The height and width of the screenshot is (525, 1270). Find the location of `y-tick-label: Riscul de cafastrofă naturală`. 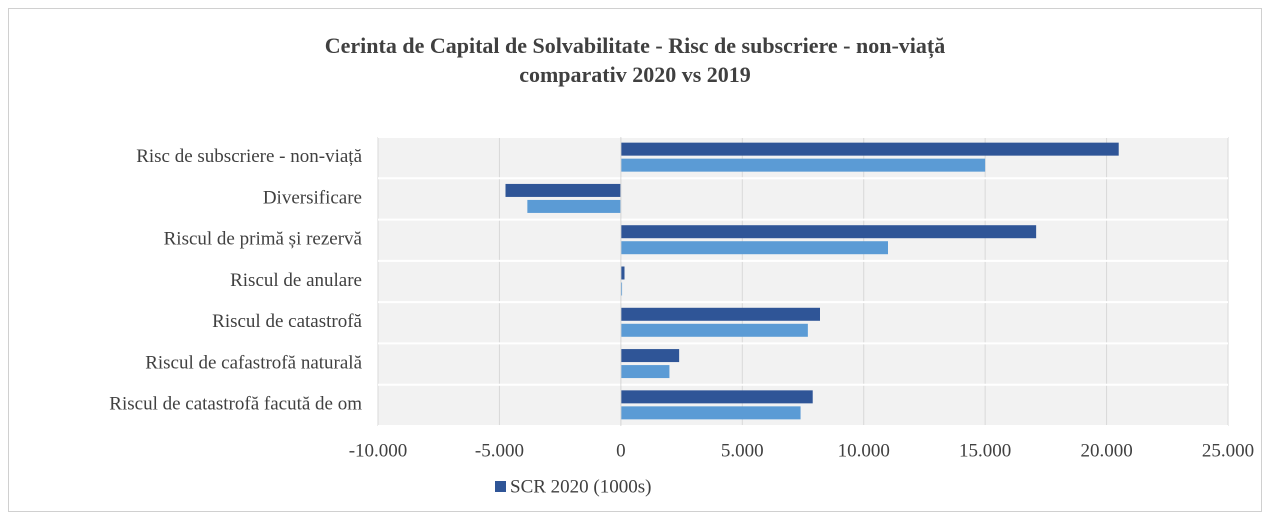

y-tick-label: Riscul de cafastrofă naturală is located at coordinates (253, 362).